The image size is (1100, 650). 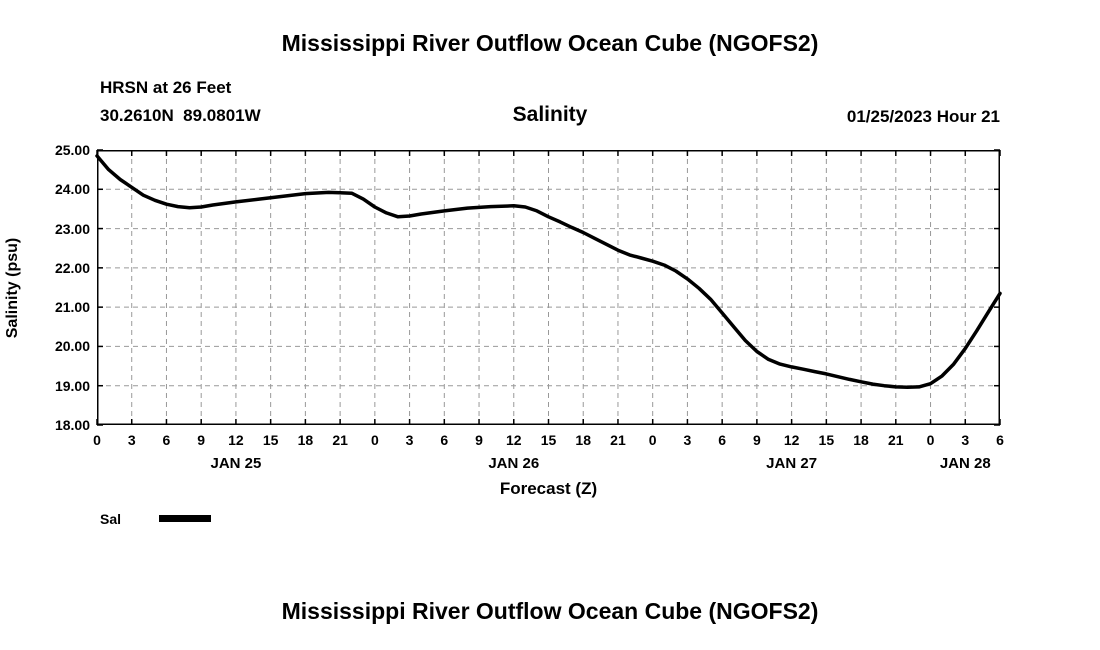 What do you see at coordinates (514, 463) in the screenshot?
I see `day-label: JAN 26` at bounding box center [514, 463].